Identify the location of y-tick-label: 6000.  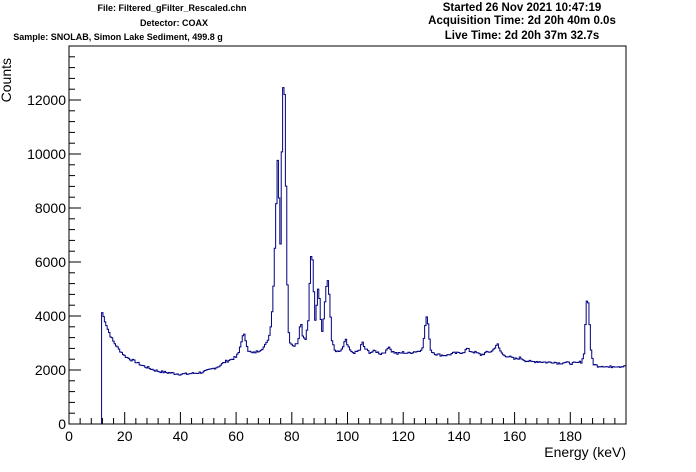
(50, 262).